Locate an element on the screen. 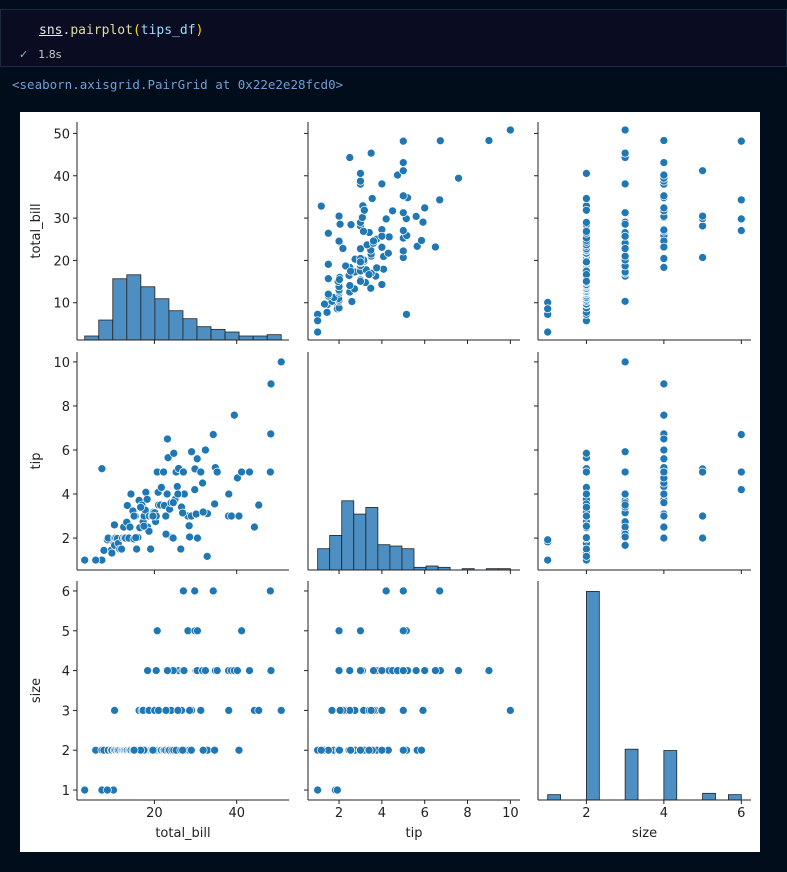 This screenshot has height=872, width=787. y-tick-label: 20 is located at coordinates (61, 261).